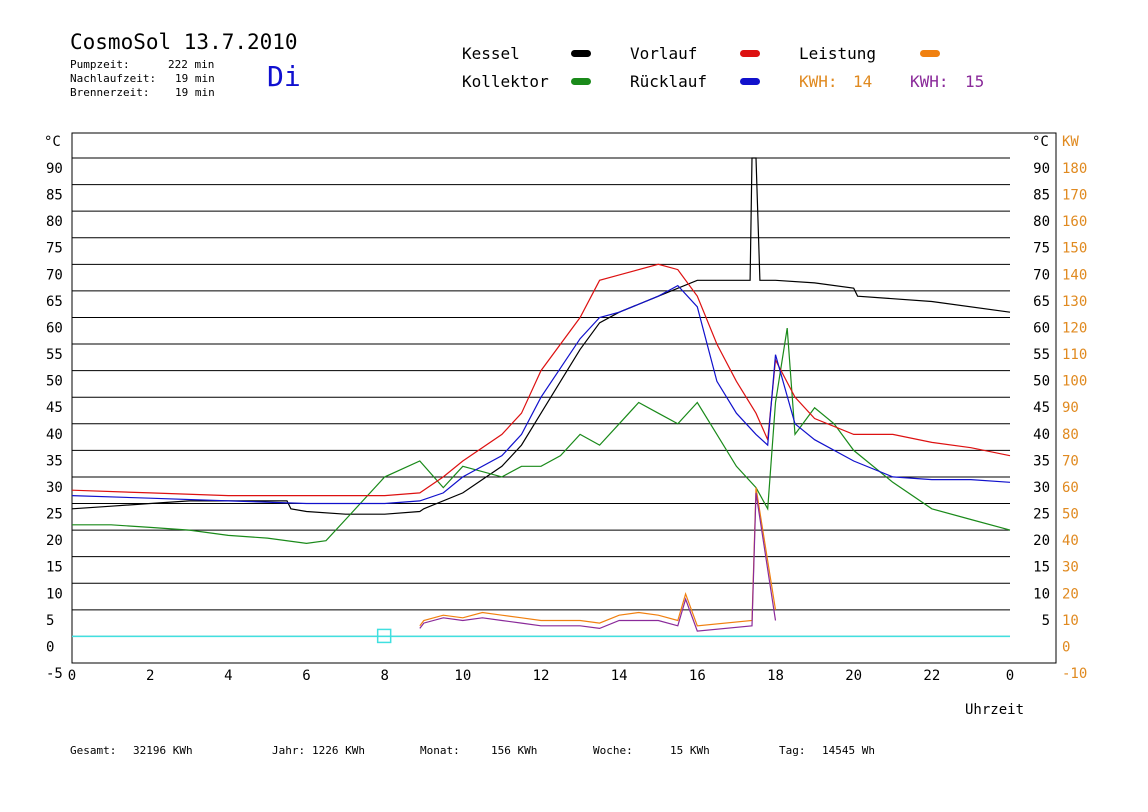 The height and width of the screenshot is (812, 1148). What do you see at coordinates (931, 676) in the screenshot?
I see `x-tick: 22` at bounding box center [931, 676].